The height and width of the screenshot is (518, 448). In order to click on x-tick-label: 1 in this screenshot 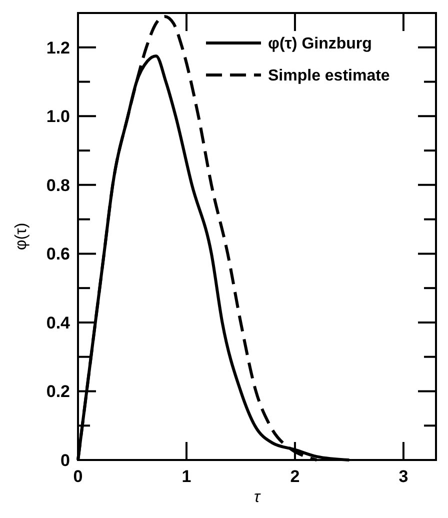, I will do `click(187, 476)`.